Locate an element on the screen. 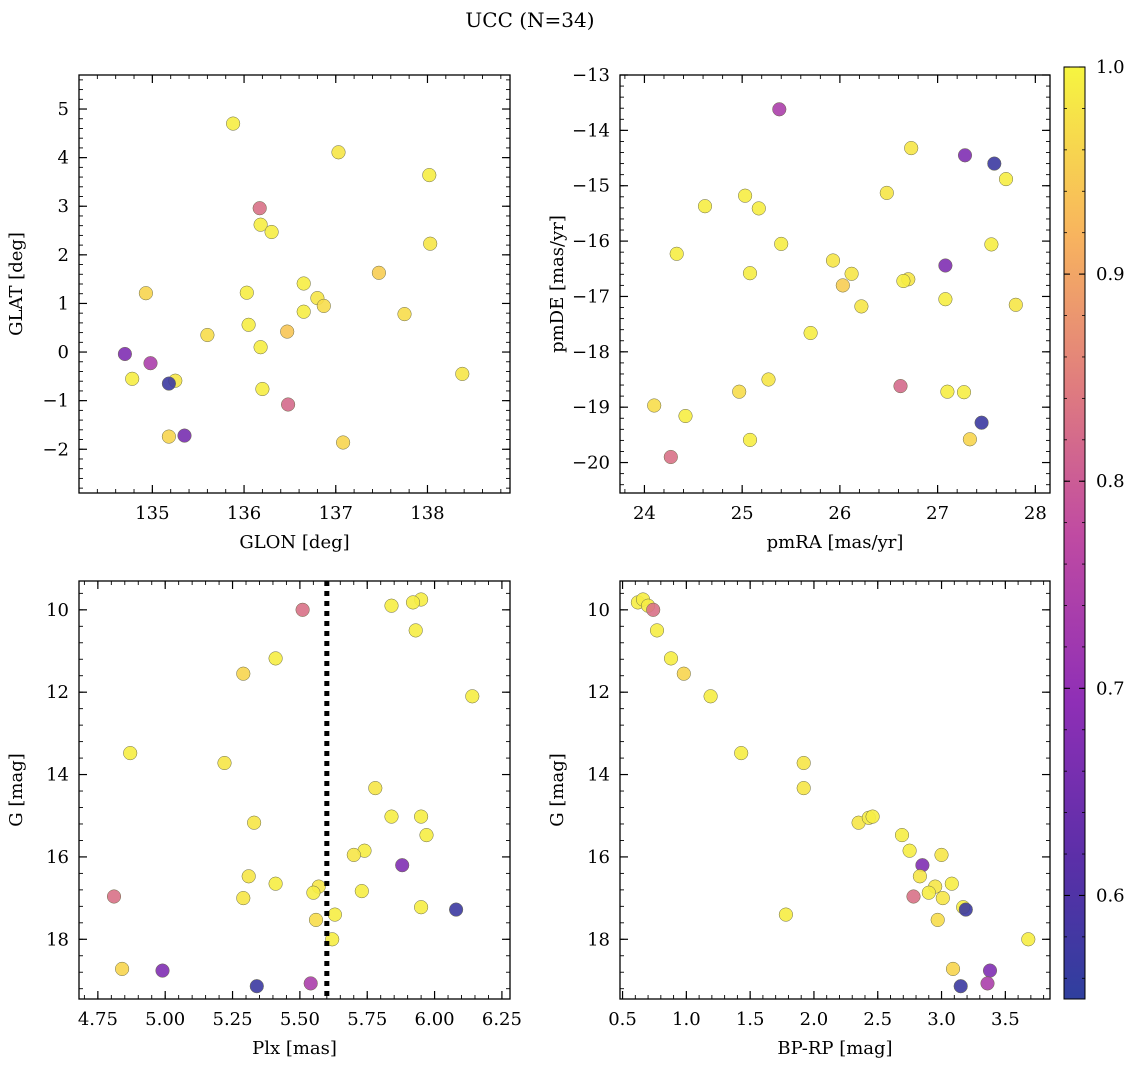 The width and height of the screenshot is (1136, 1067). colorbar-tick-label: 0.9 is located at coordinates (1110, 274).